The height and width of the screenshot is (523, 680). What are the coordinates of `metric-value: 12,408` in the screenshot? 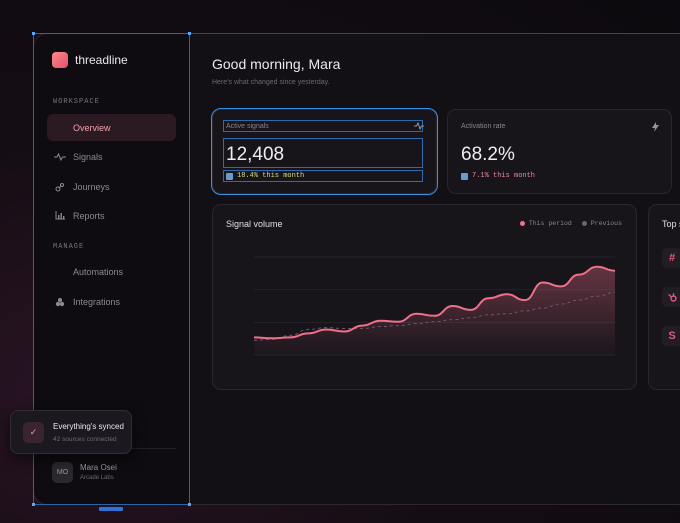 It's located at (255, 154).